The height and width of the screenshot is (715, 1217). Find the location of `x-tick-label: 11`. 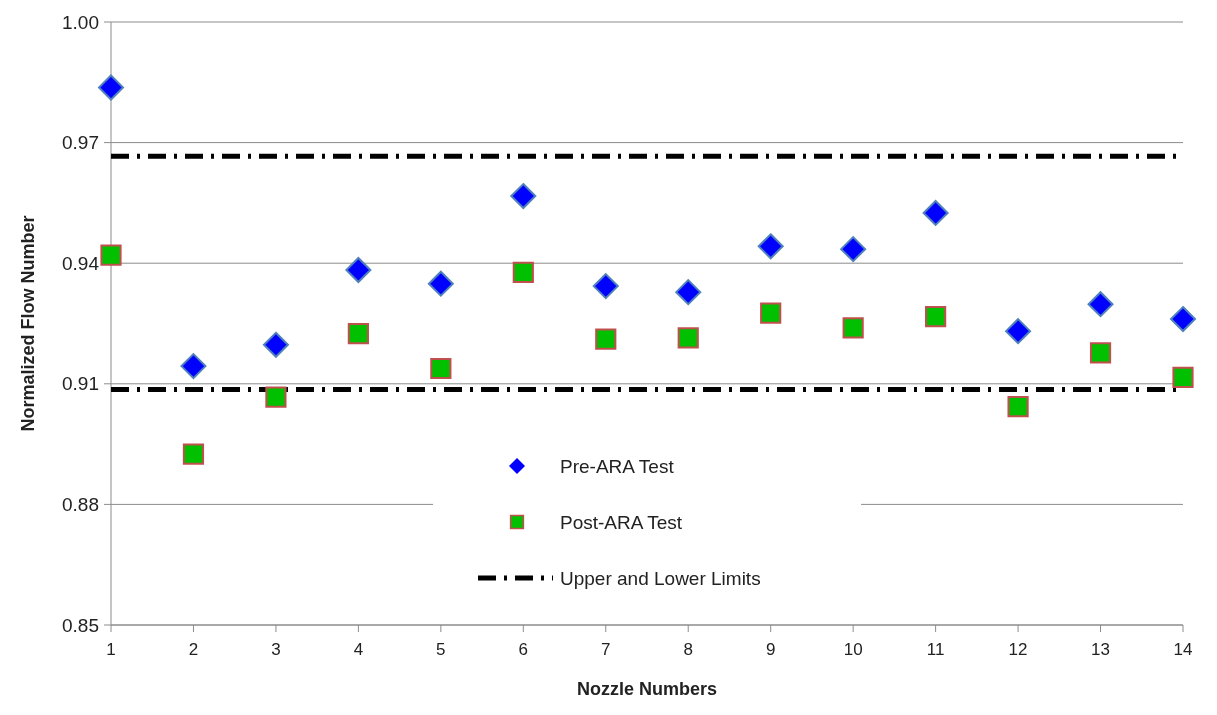

x-tick-label: 11 is located at coordinates (935, 649).